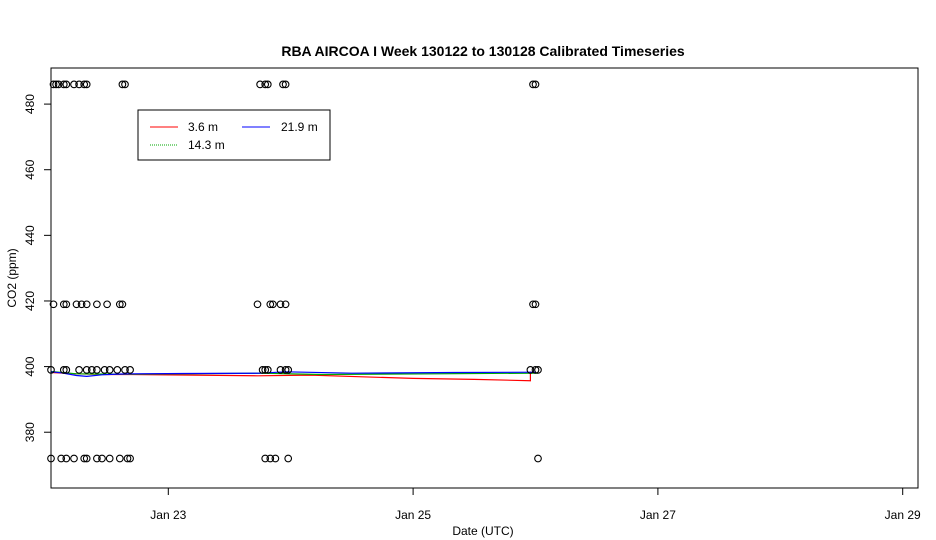 The image size is (936, 540). I want to click on y-axis-label: CO2 (ppm), so click(12, 277).